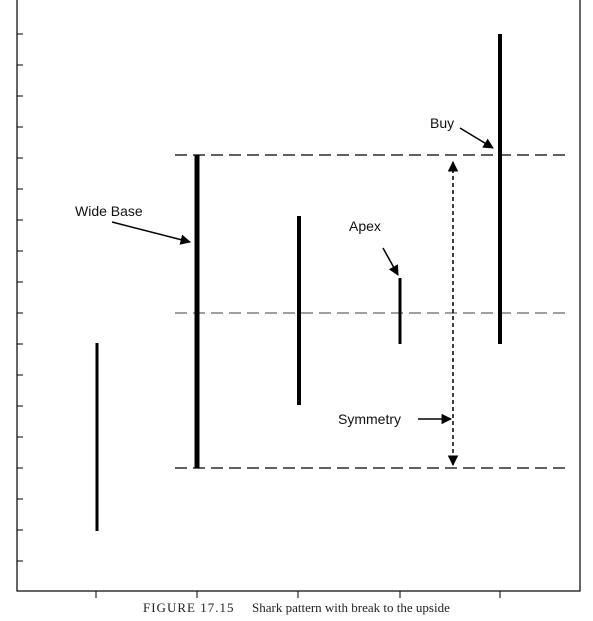  Describe the element at coordinates (351, 607) in the screenshot. I see `figure-caption: Shark pattern with break to the upside` at that location.